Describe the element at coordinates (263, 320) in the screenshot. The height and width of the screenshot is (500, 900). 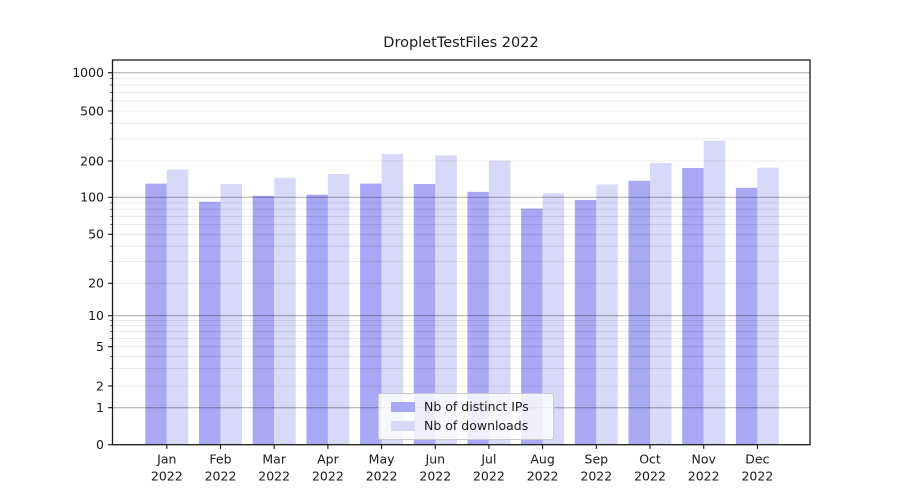
I see `bar-ips-mar` at that location.